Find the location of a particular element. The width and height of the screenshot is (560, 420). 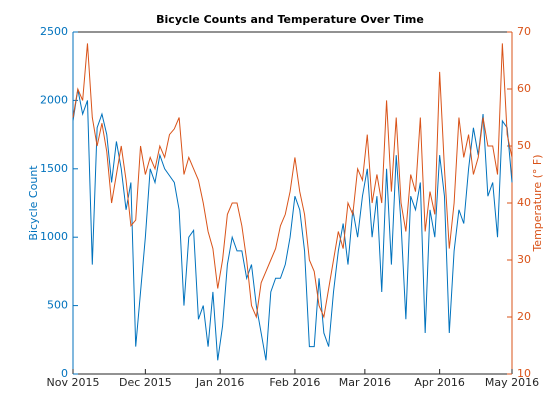

y2-axis-label: Temperature (° F) is located at coordinates (537, 203).